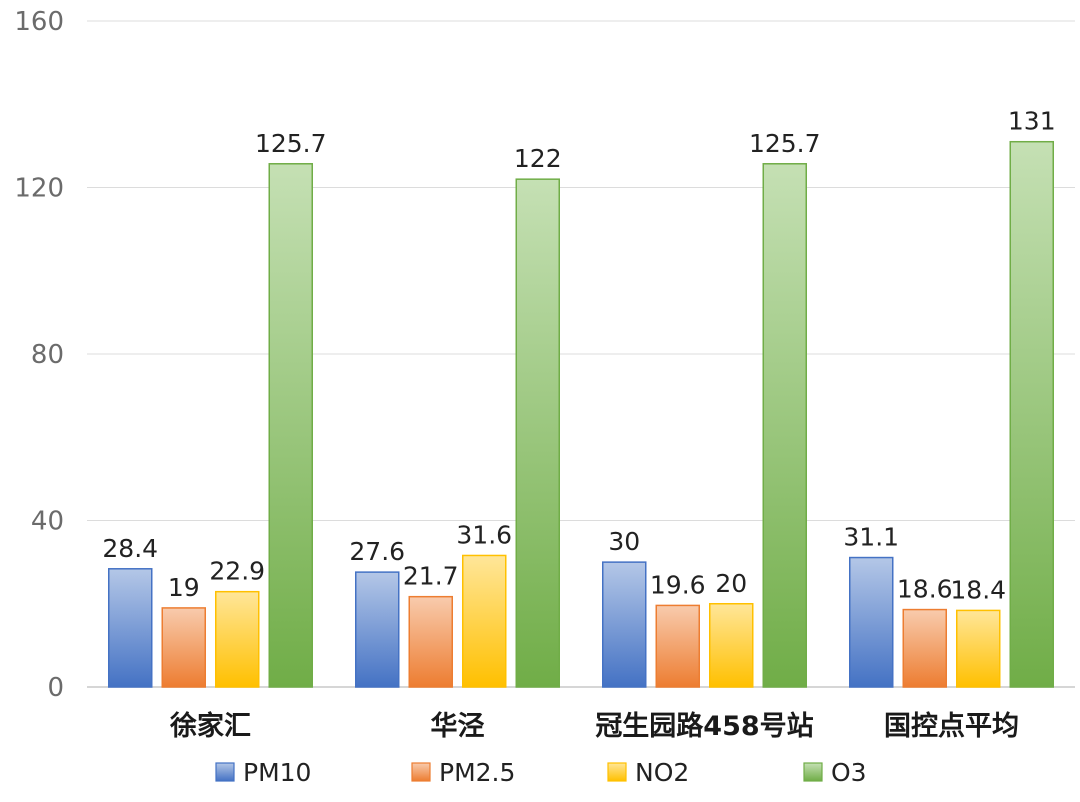  Describe the element at coordinates (871, 537) in the screenshot. I see `data-label: 31.1` at that location.